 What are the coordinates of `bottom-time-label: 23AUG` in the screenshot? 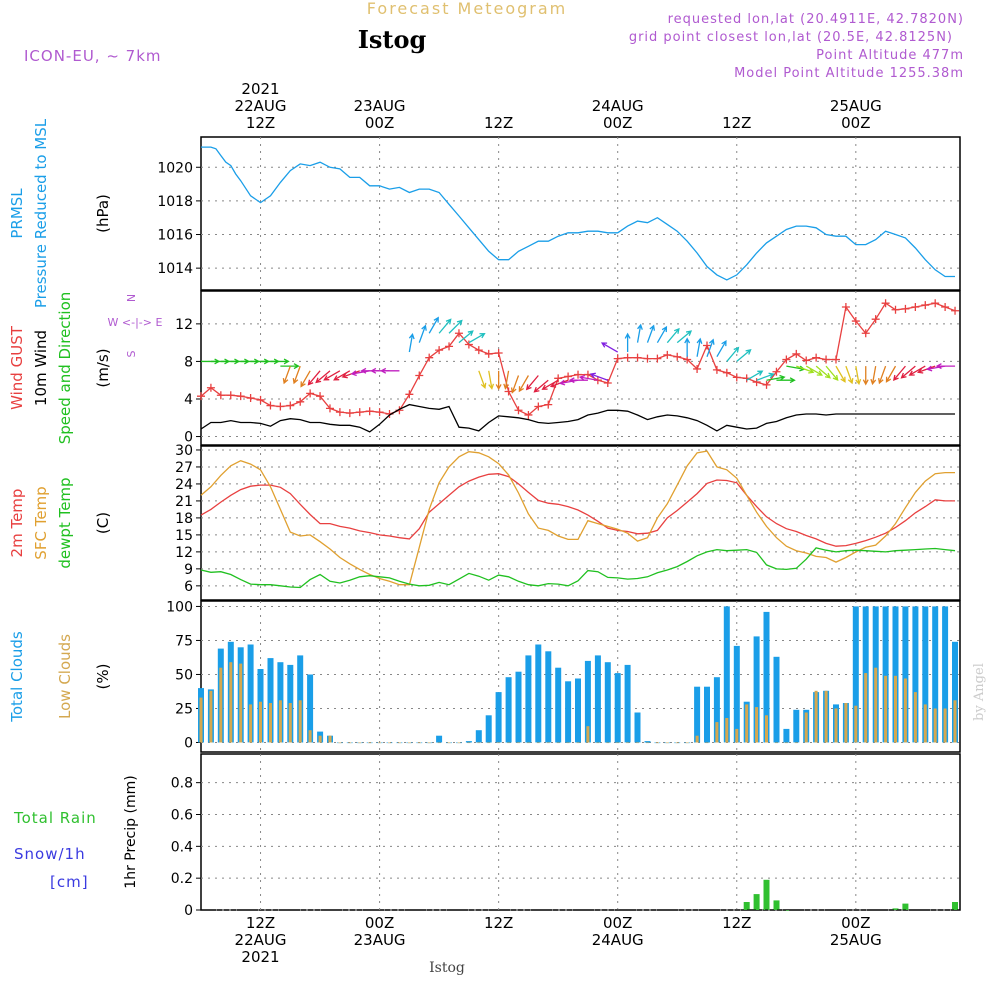 It's located at (380, 940).